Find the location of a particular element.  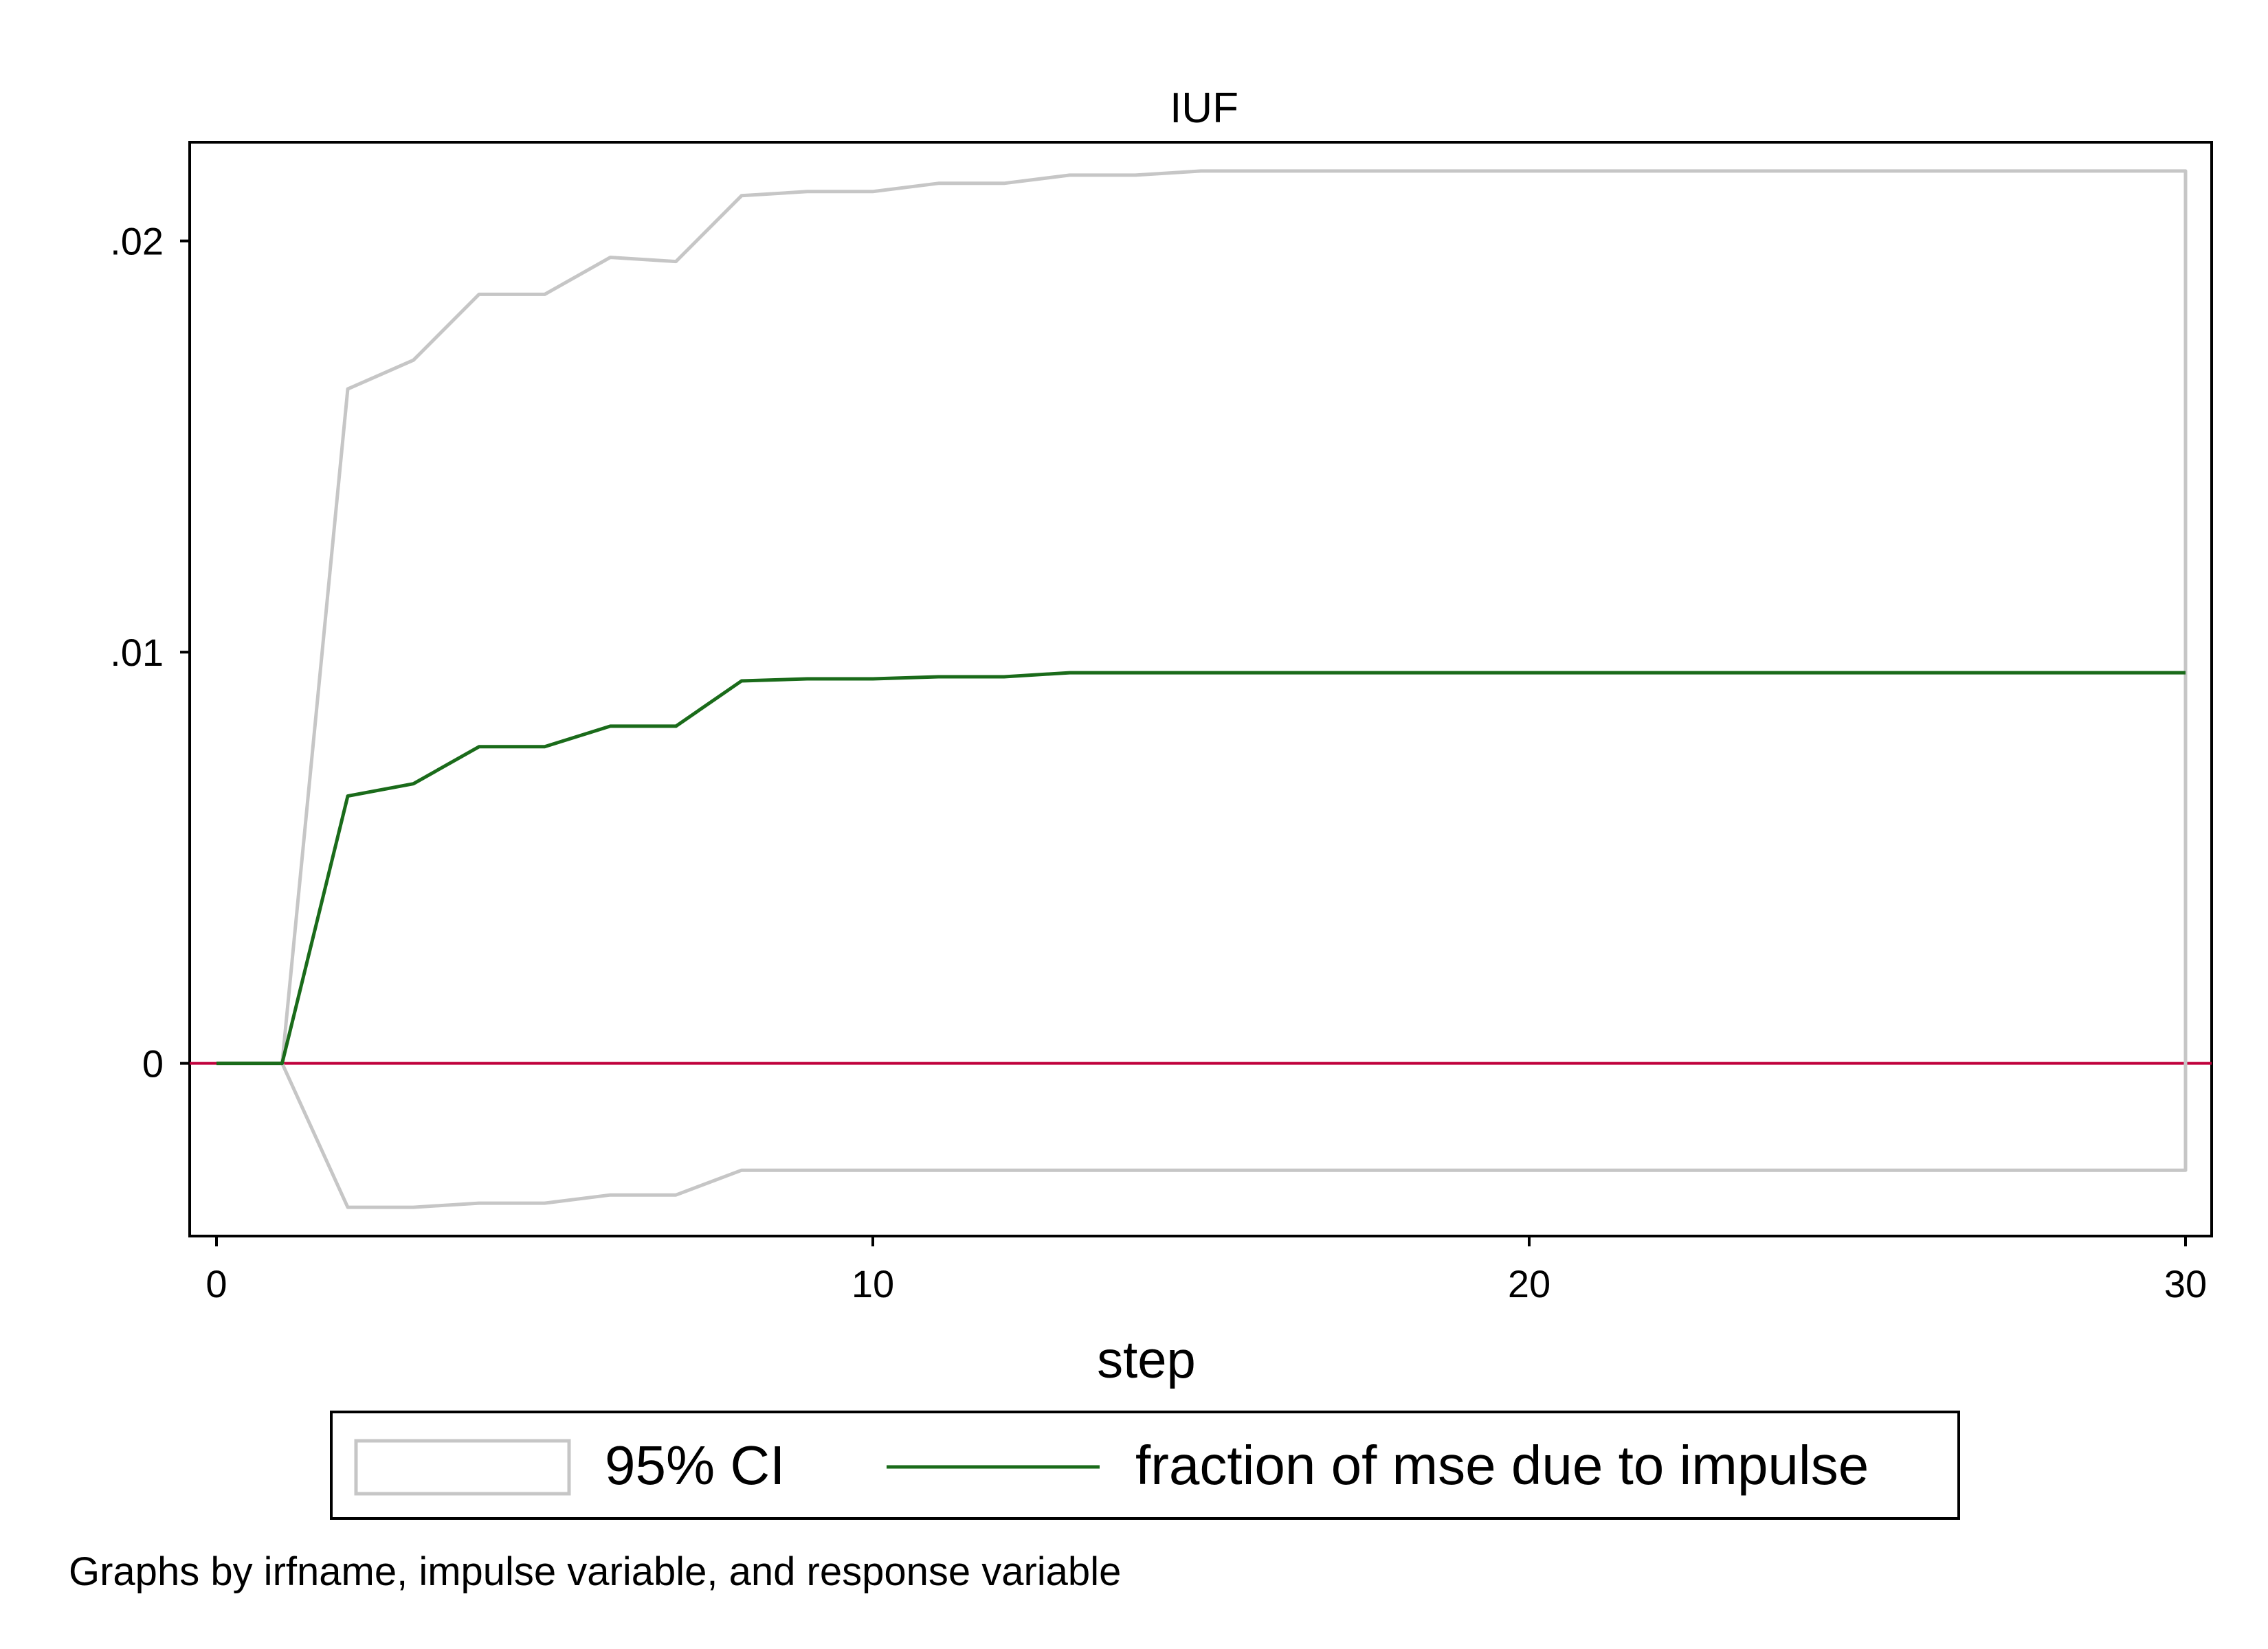

y-tick-label: 0 is located at coordinates (153, 1064).